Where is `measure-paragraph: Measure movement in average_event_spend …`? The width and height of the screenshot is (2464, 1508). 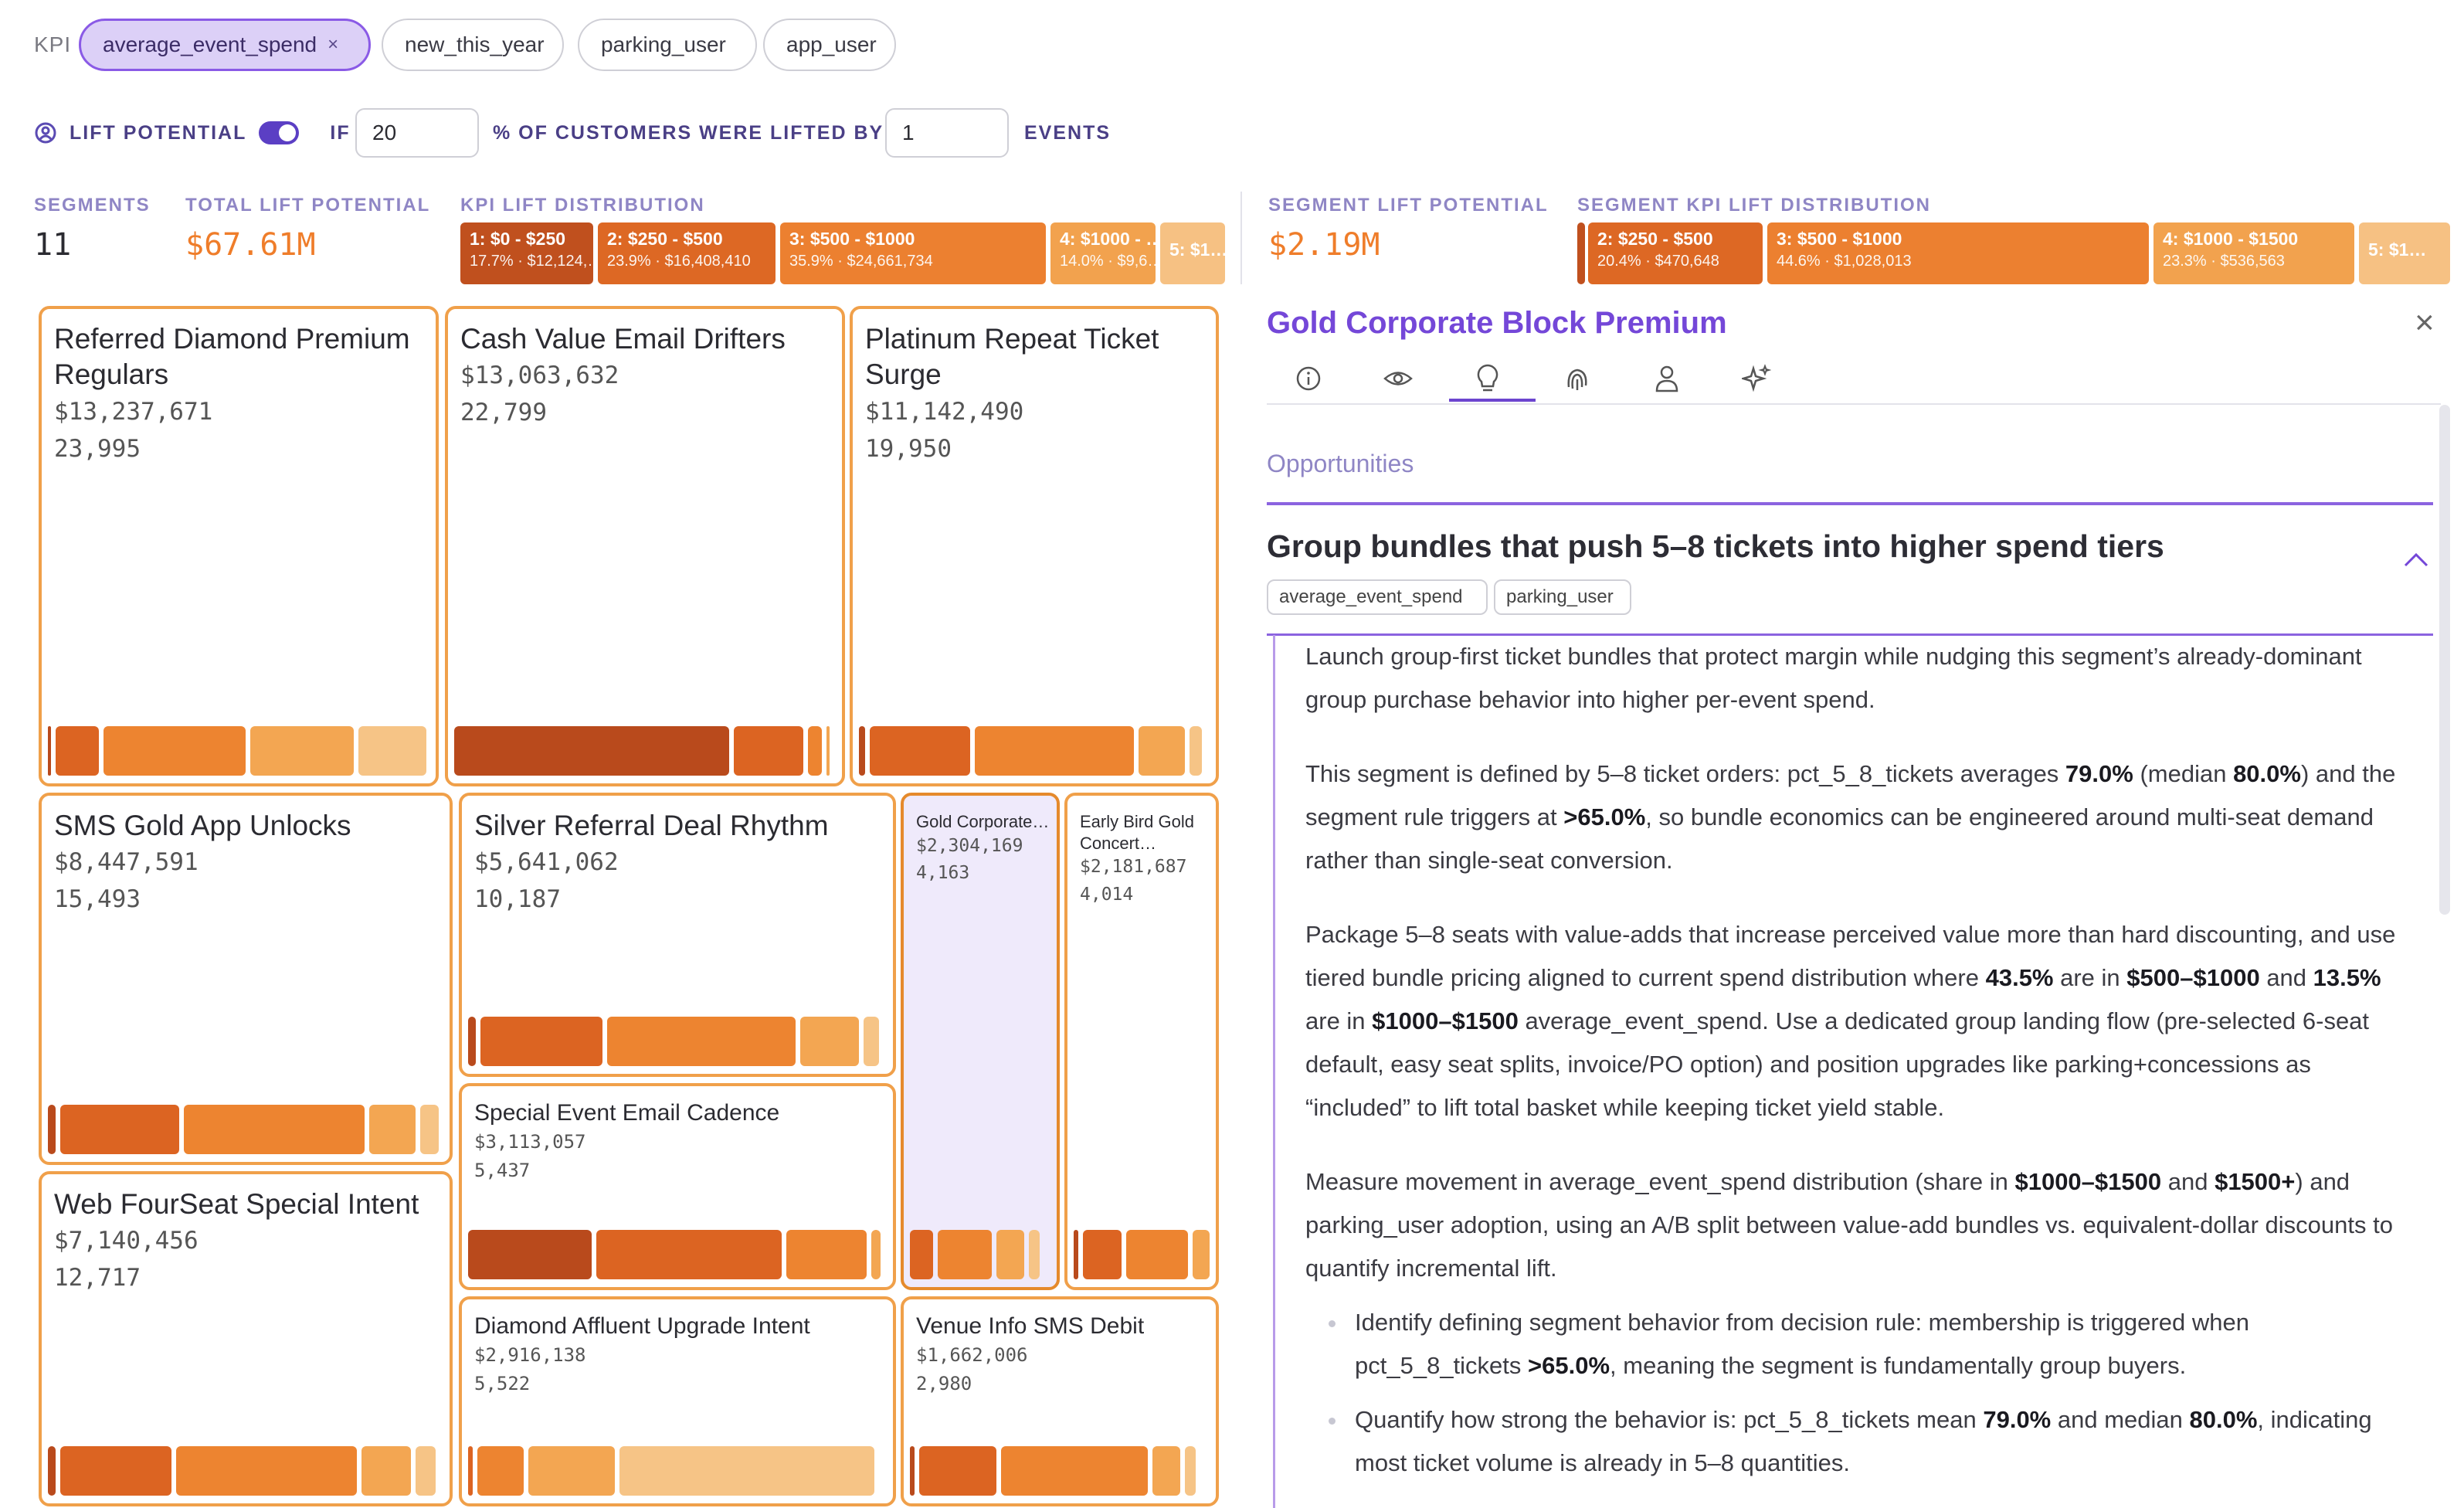 measure-paragraph: Measure movement in average_event_spend … is located at coordinates (1849, 1225).